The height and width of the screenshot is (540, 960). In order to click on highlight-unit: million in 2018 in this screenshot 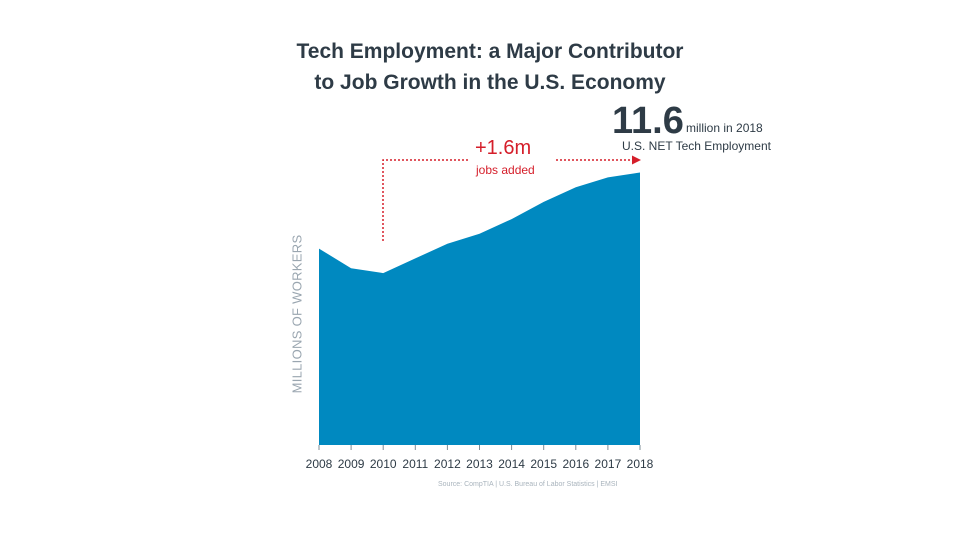, I will do `click(724, 128)`.